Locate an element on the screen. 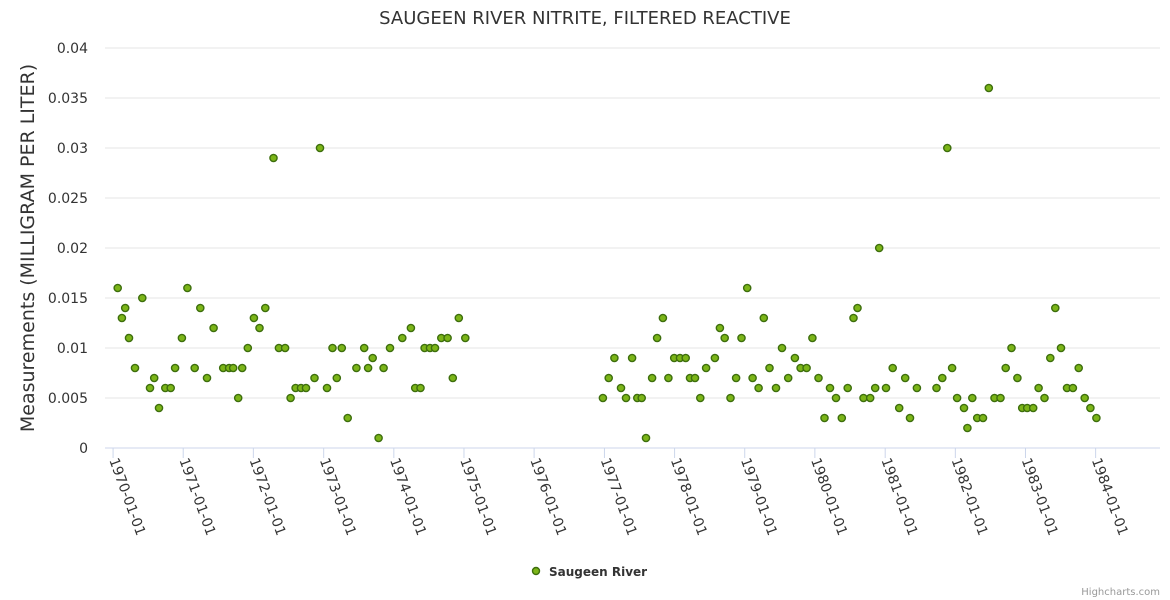  credits-link: Highcharts.com is located at coordinates (1120, 592).